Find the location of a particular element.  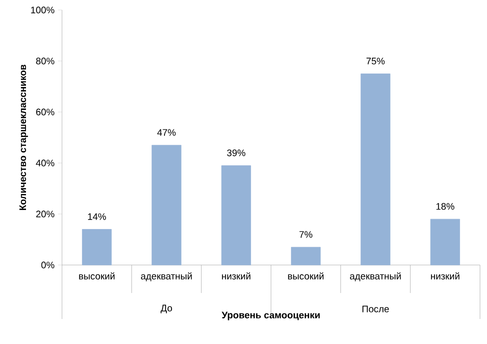

data-label: 18% is located at coordinates (445, 206).